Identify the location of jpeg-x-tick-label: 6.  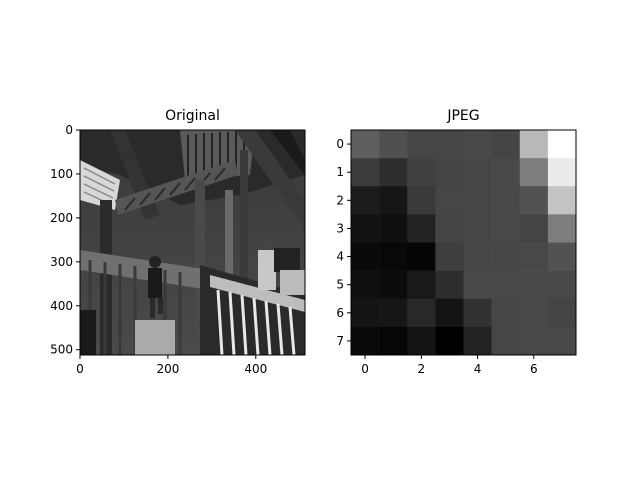
(534, 369).